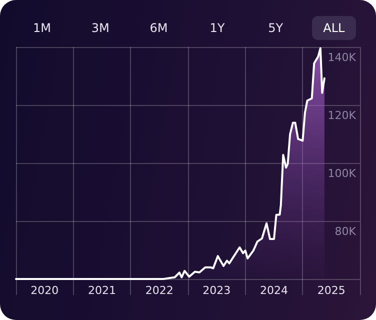 This screenshot has height=320, width=376. I want to click on y-tick-label: 120K, so click(342, 115).